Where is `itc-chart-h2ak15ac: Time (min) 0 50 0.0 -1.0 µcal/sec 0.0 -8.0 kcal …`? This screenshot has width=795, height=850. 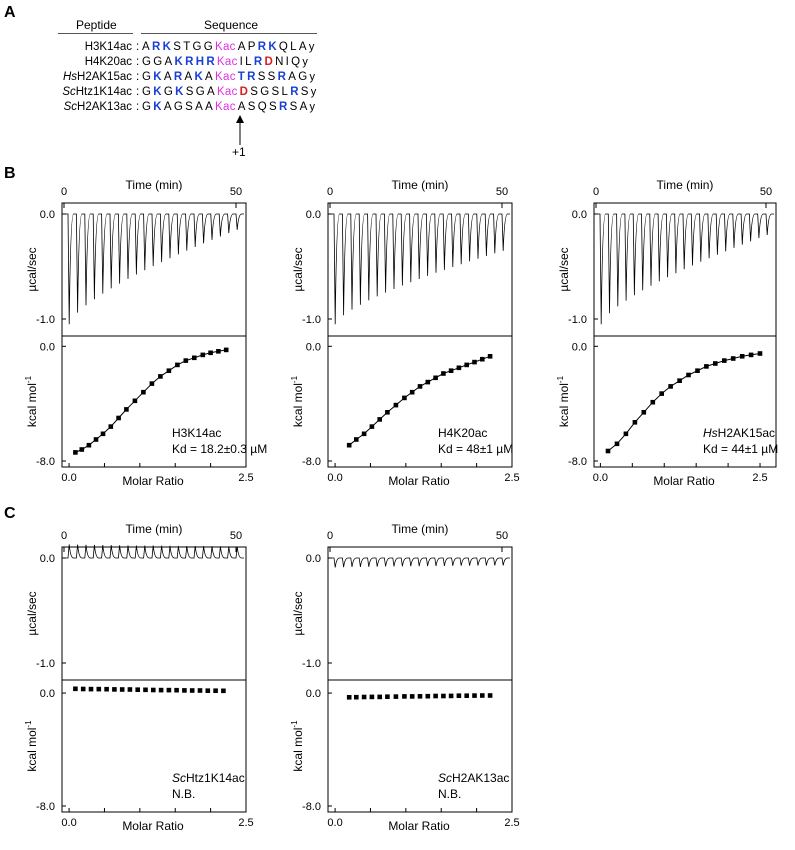 itc-chart-h2ak15ac: Time (min) 0 50 0.0 -1.0 µcal/sec 0.0 -8.0 kcal … is located at coordinates (667, 333).